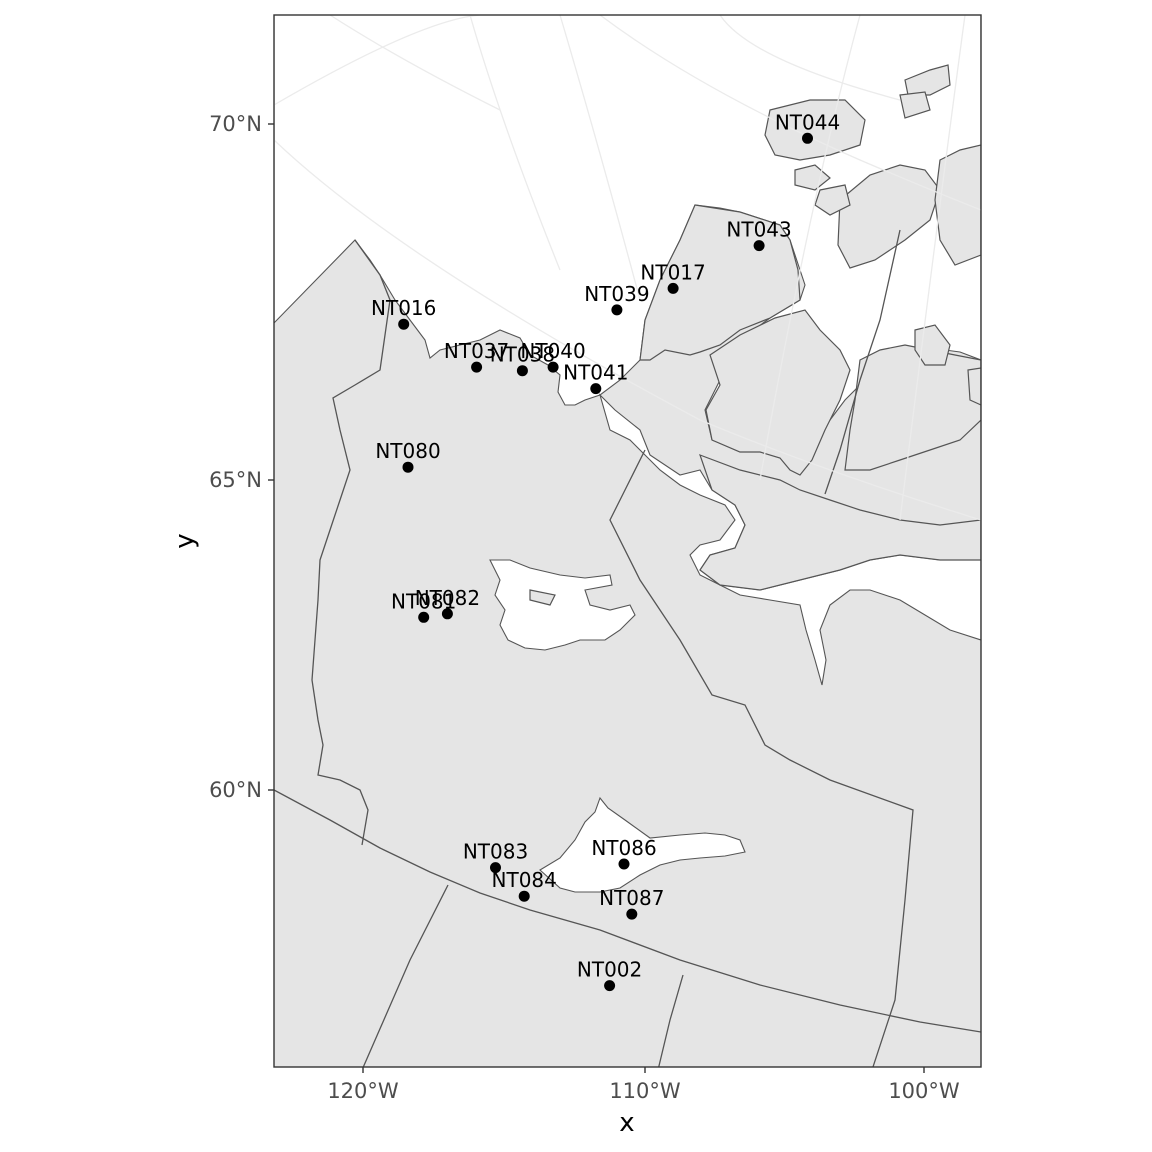 The image size is (1152, 1152). I want to click on station-label: NT041, so click(595, 373).